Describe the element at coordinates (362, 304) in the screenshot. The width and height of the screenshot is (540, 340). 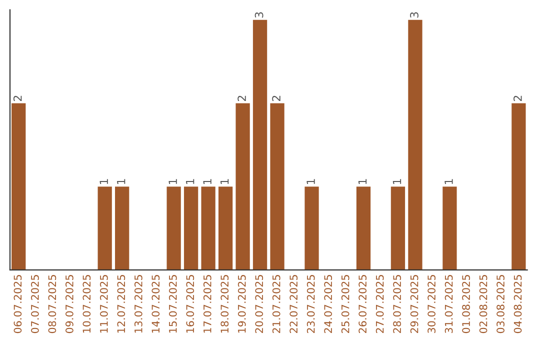
I see `x-tick-label: 26.07.2025` at that location.